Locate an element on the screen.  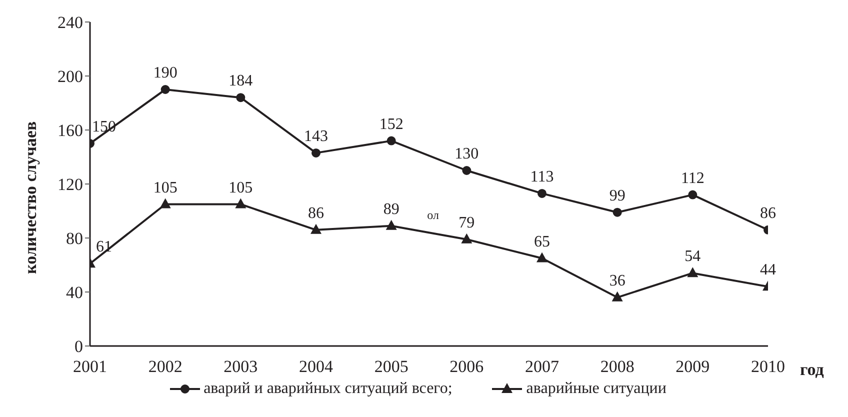
x-tick-label: 2003 is located at coordinates (241, 366).